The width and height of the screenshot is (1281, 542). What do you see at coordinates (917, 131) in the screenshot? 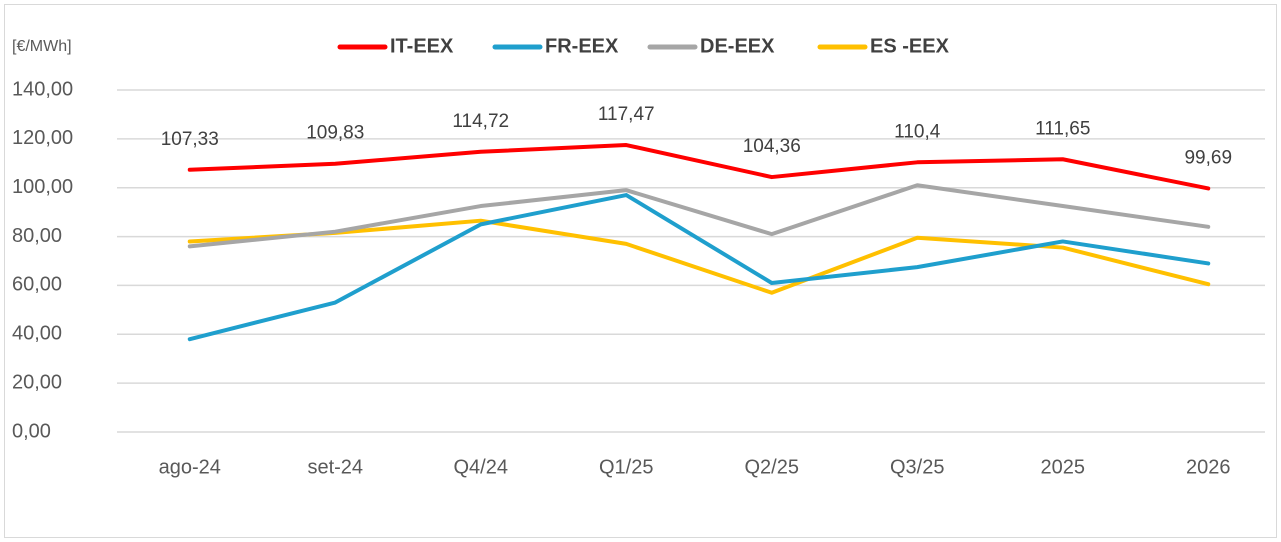
I see `data-label: 110,4` at bounding box center [917, 131].